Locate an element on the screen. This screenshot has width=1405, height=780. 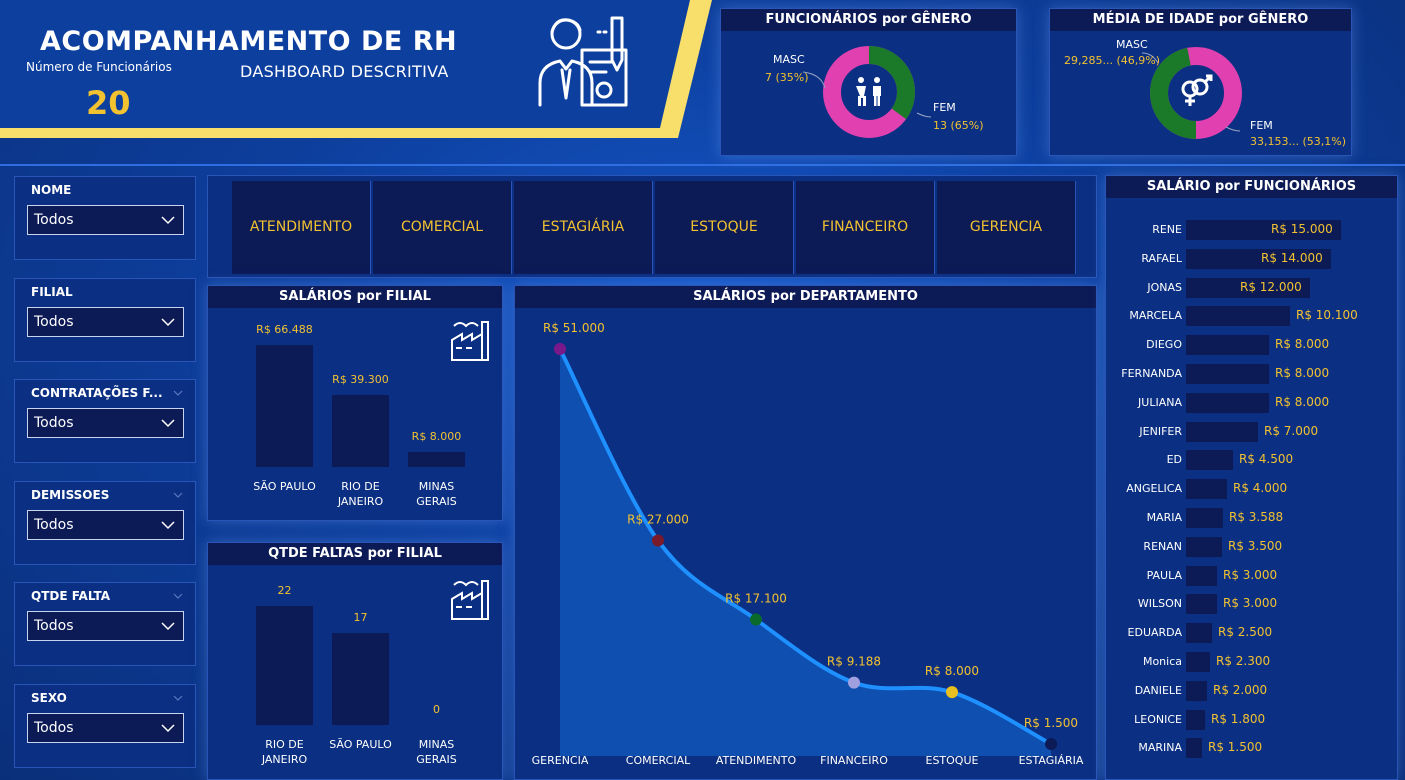
filter-card: CONTRATAÇÕES F... Todos is located at coordinates (105, 421).